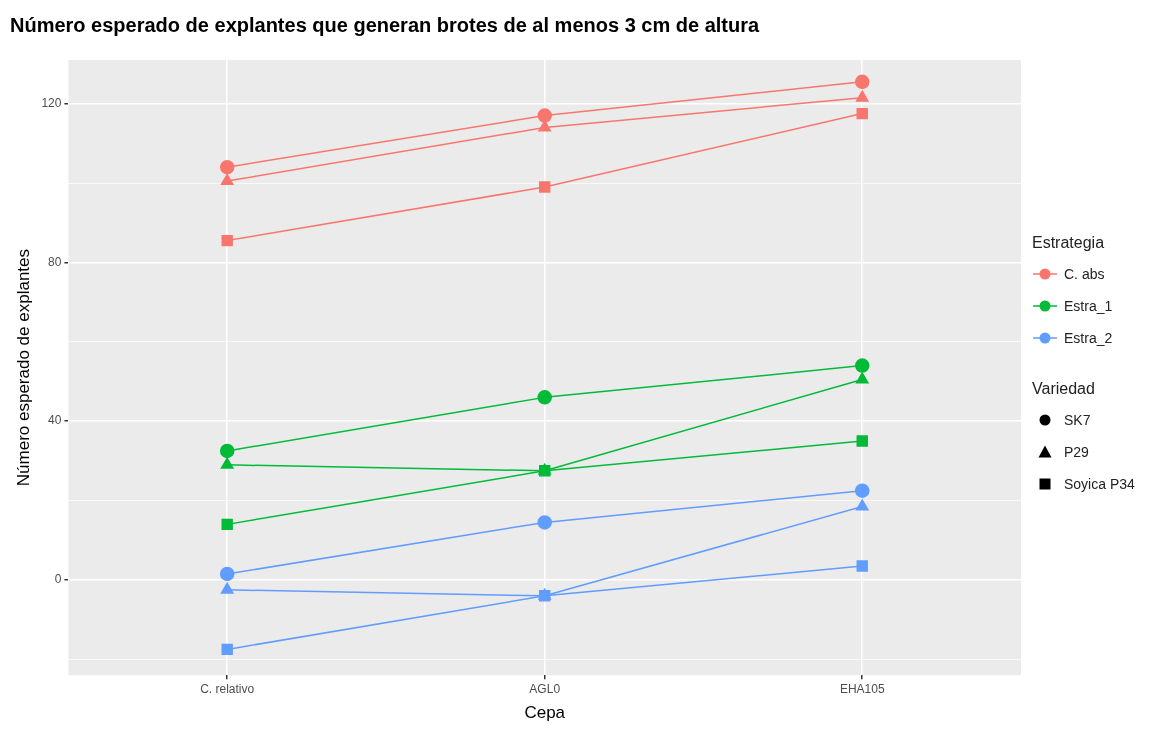  I want to click on text: Soyica P34, so click(1099, 484).